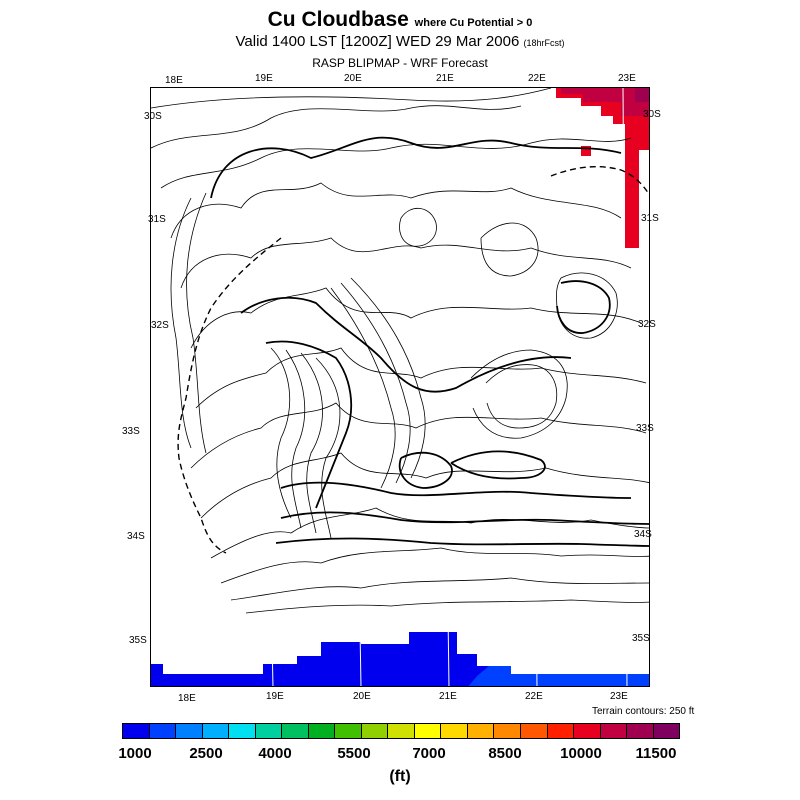 The image size is (800, 800). I want to click on colorbar-tick: 11500, so click(656, 753).